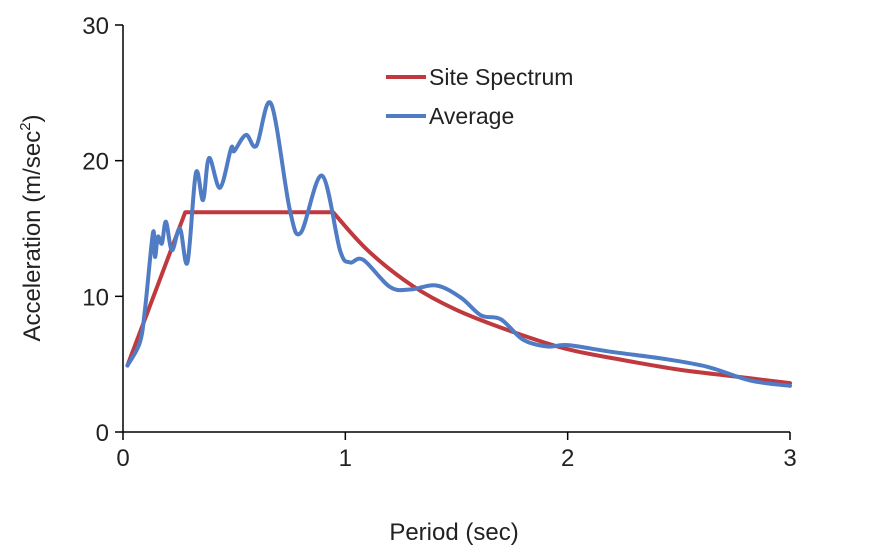 The width and height of the screenshot is (873, 555). Describe the element at coordinates (31, 227) in the screenshot. I see `y-axis-label: Acceleration (m/sec2)` at that location.